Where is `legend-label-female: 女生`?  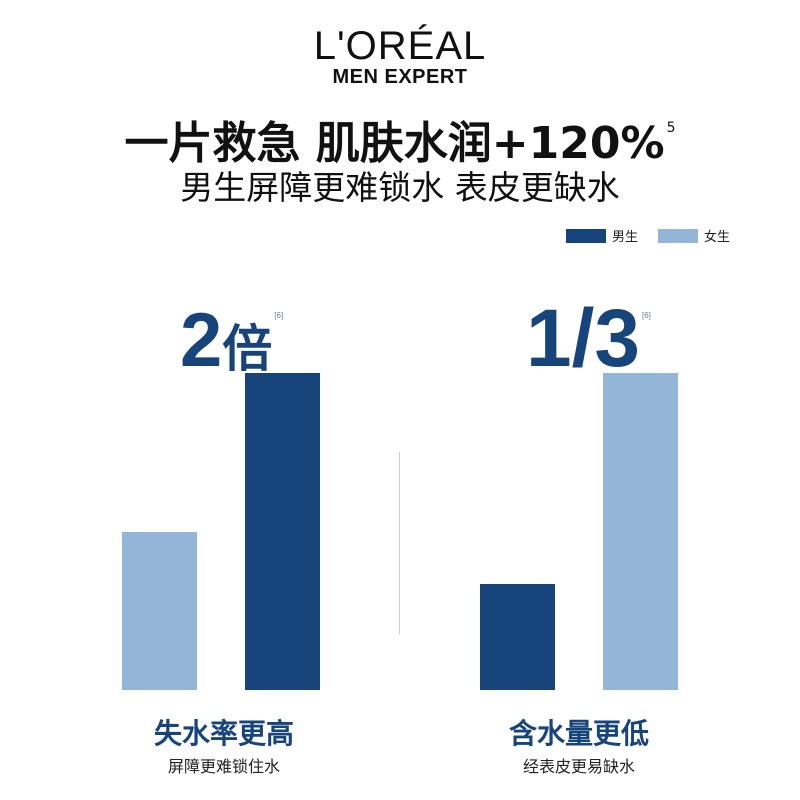 legend-label-female: 女生 is located at coordinates (716, 237).